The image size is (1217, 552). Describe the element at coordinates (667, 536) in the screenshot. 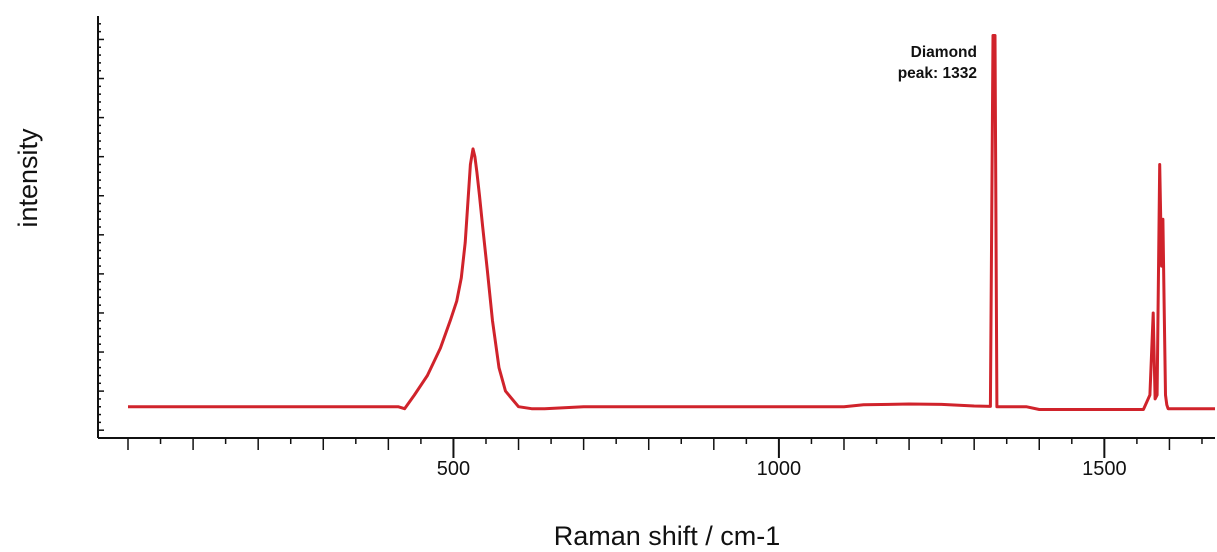

I see `x-axis-title: Raman shift / cm-1` at that location.